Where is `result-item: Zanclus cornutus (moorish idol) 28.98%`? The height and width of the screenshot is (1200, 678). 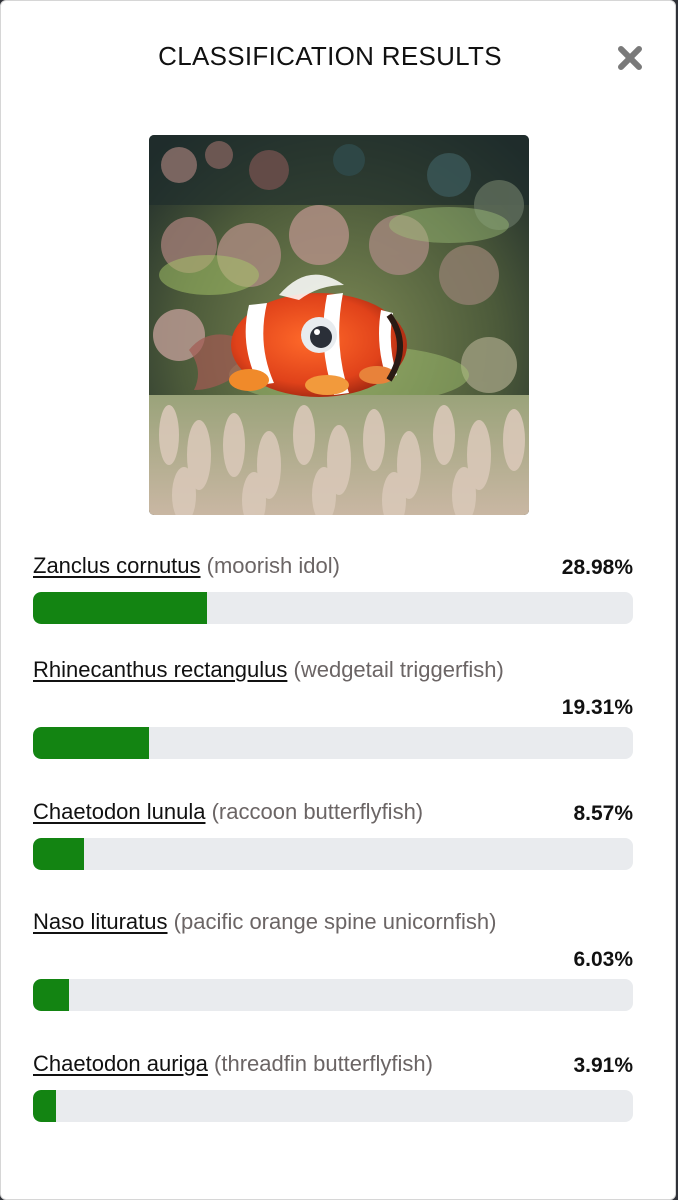
result-item: Zanclus cornutus (moorish idol) 28.98% is located at coordinates (333, 601).